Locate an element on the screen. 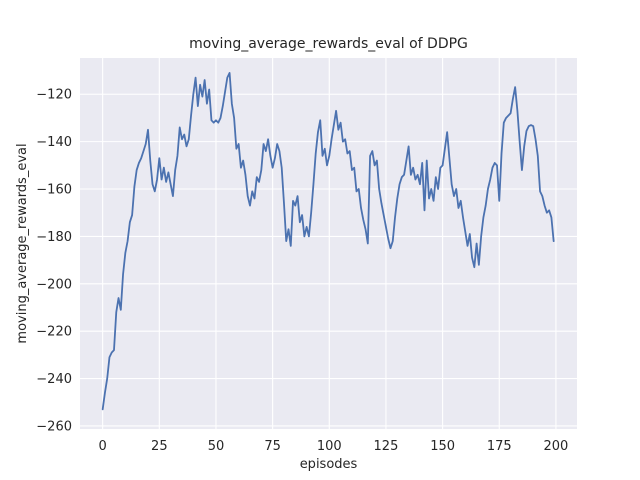 This screenshot has height=480, width=640. x-tick-label: 200 is located at coordinates (556, 446).